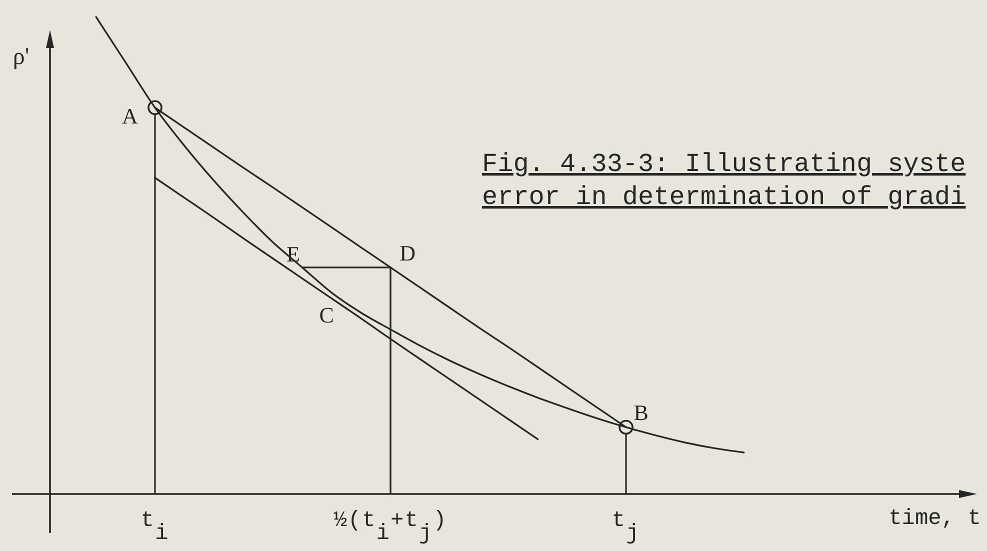 The height and width of the screenshot is (551, 987). I want to click on annotation: D, so click(408, 252).